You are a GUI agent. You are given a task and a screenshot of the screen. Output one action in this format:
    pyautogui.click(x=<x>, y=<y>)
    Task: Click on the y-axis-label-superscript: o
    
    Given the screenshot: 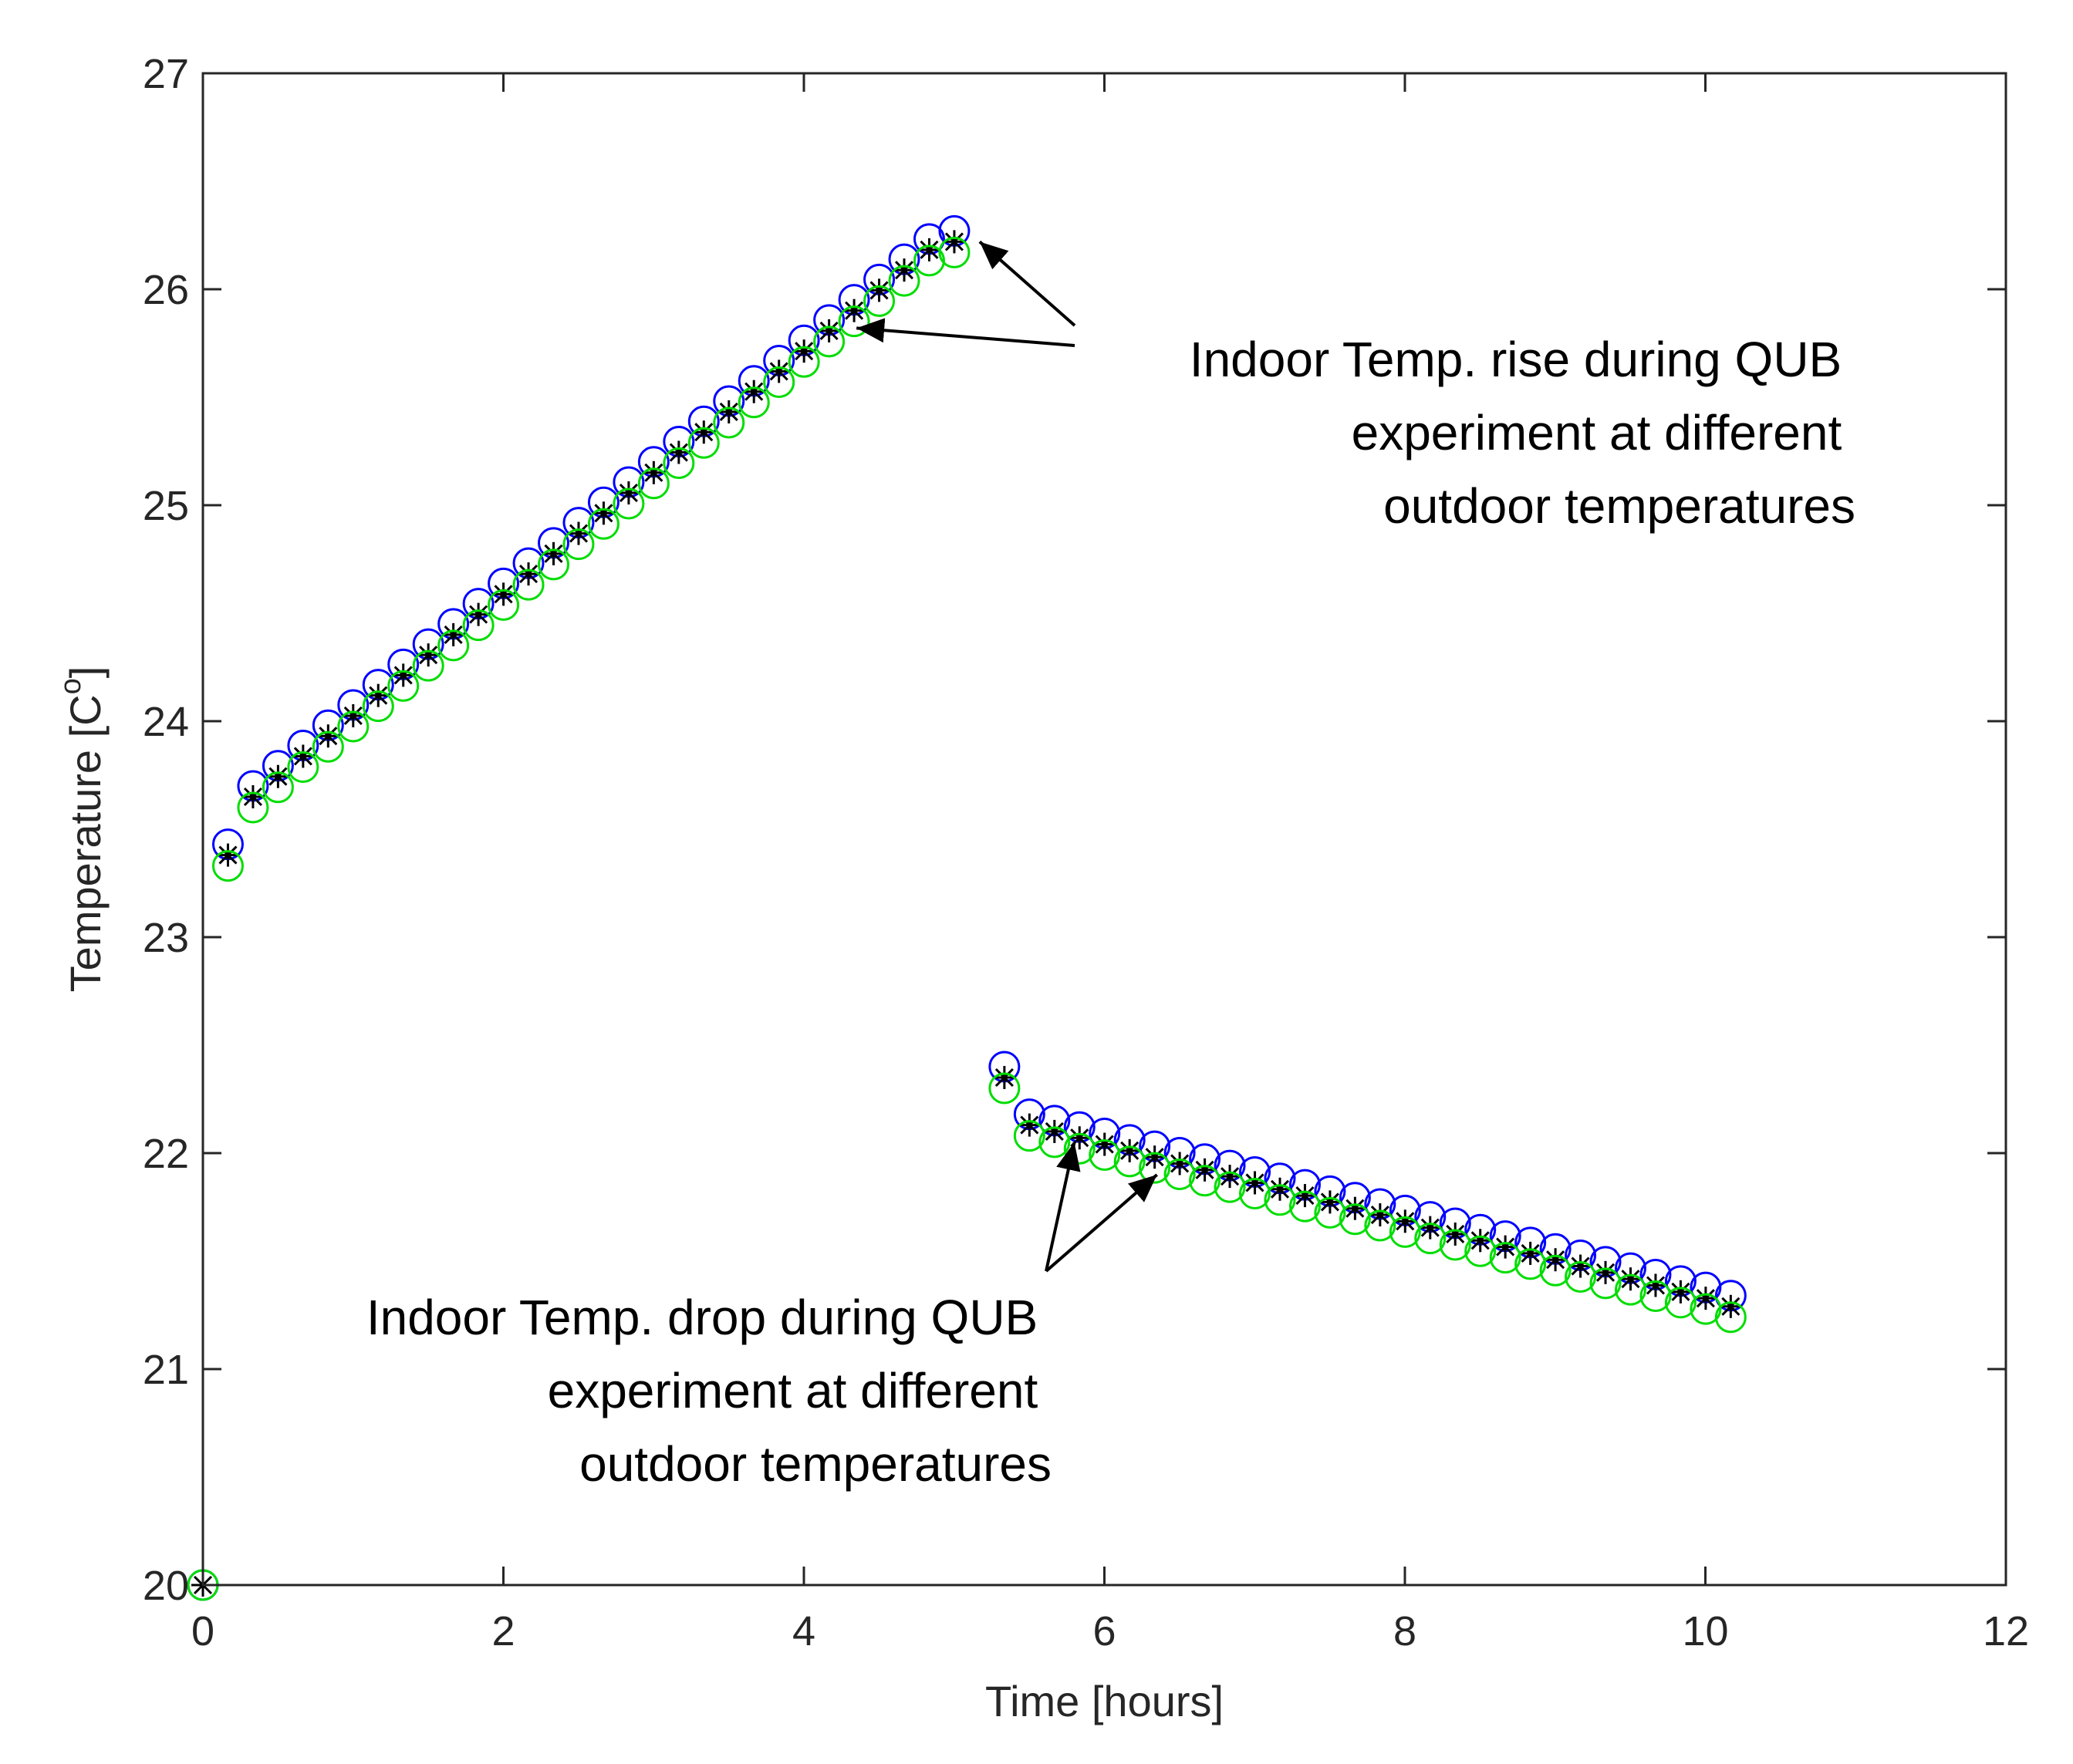 What is the action you would take?
    pyautogui.click(x=71, y=686)
    